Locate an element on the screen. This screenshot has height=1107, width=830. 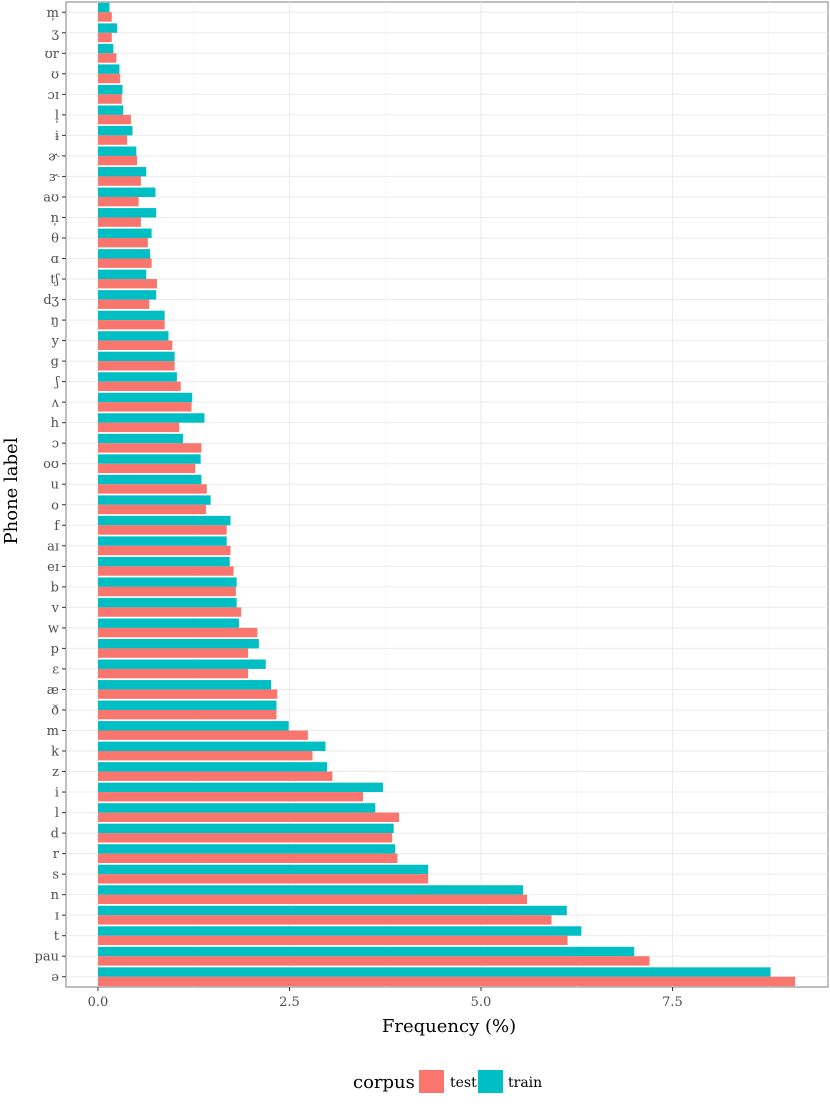
legend-key-test is located at coordinates (431, 1081).